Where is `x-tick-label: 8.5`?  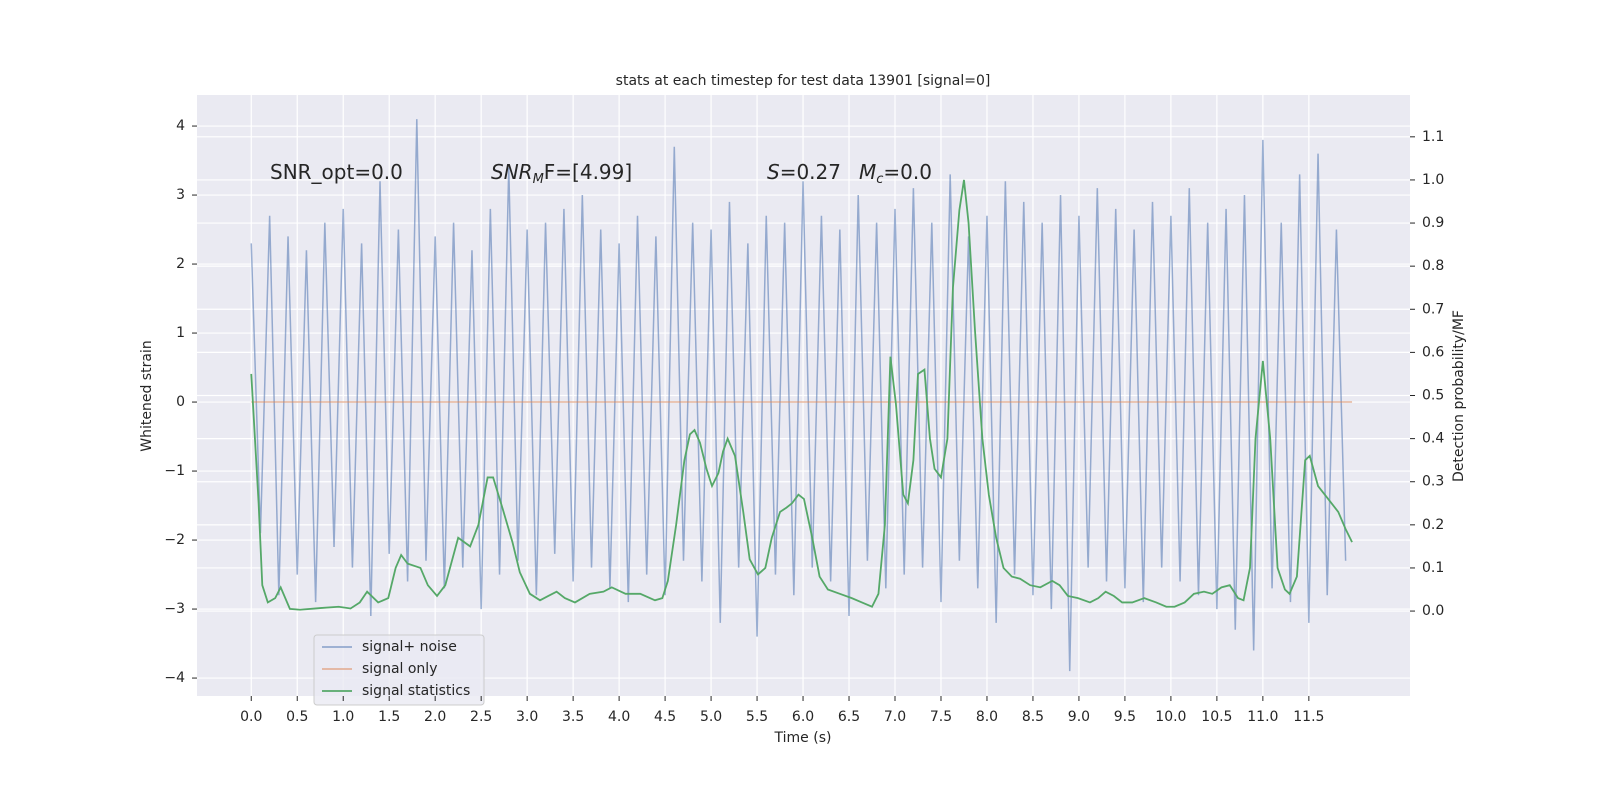
x-tick-label: 8.5 is located at coordinates (1033, 717).